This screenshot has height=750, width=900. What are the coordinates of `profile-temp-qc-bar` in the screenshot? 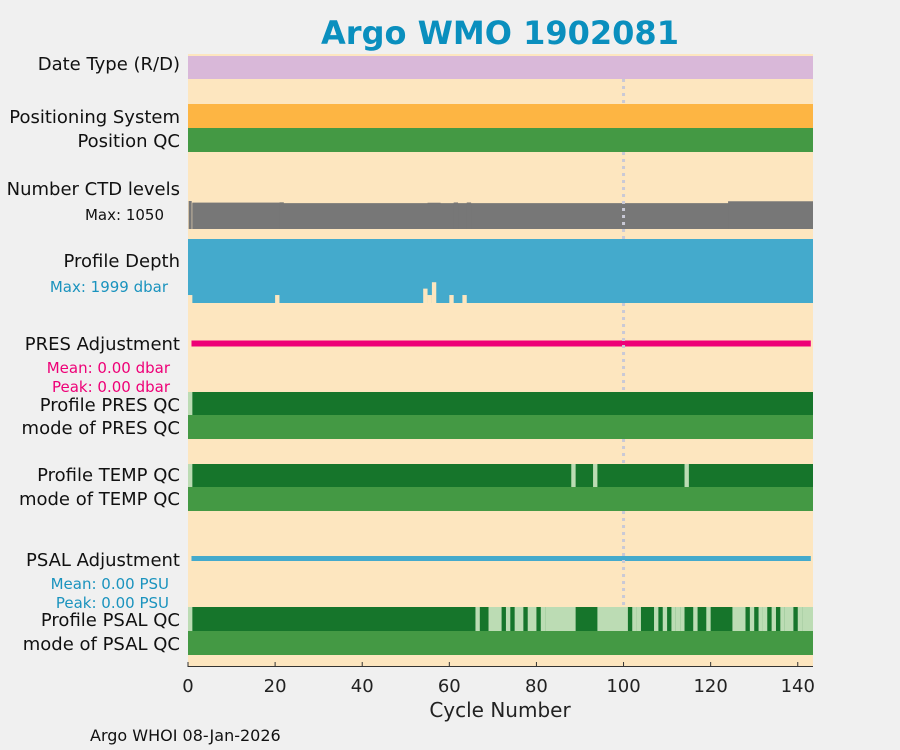 It's located at (500, 475).